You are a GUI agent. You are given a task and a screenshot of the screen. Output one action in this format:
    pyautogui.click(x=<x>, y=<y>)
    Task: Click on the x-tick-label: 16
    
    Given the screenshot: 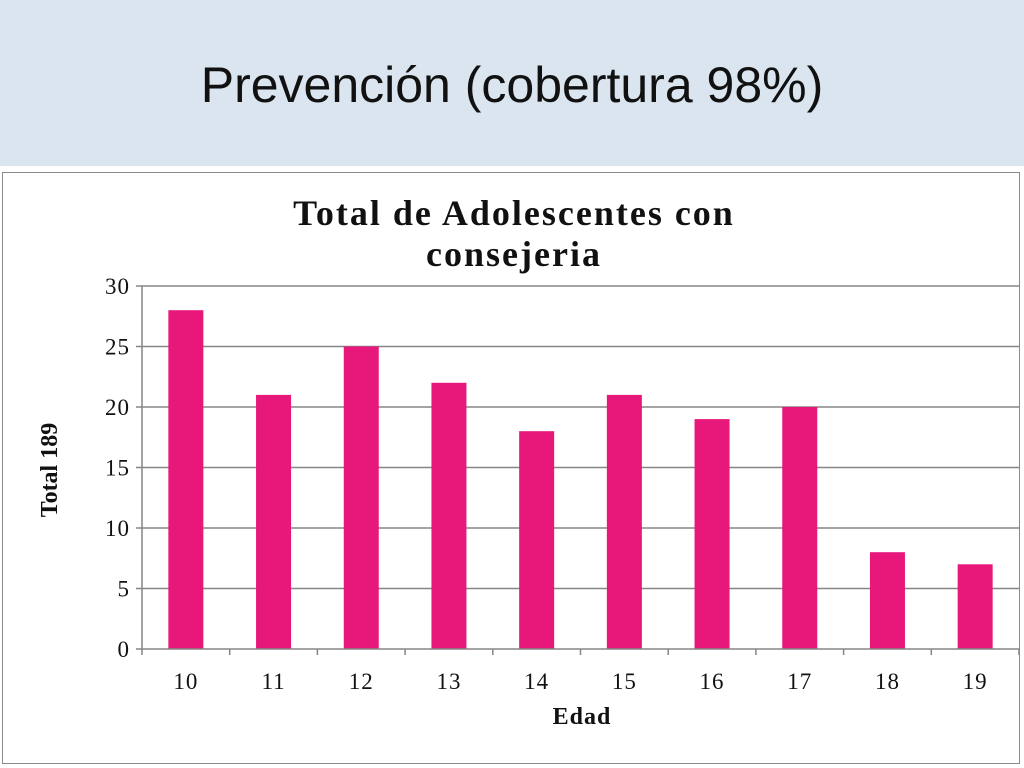 What is the action you would take?
    pyautogui.click(x=712, y=681)
    